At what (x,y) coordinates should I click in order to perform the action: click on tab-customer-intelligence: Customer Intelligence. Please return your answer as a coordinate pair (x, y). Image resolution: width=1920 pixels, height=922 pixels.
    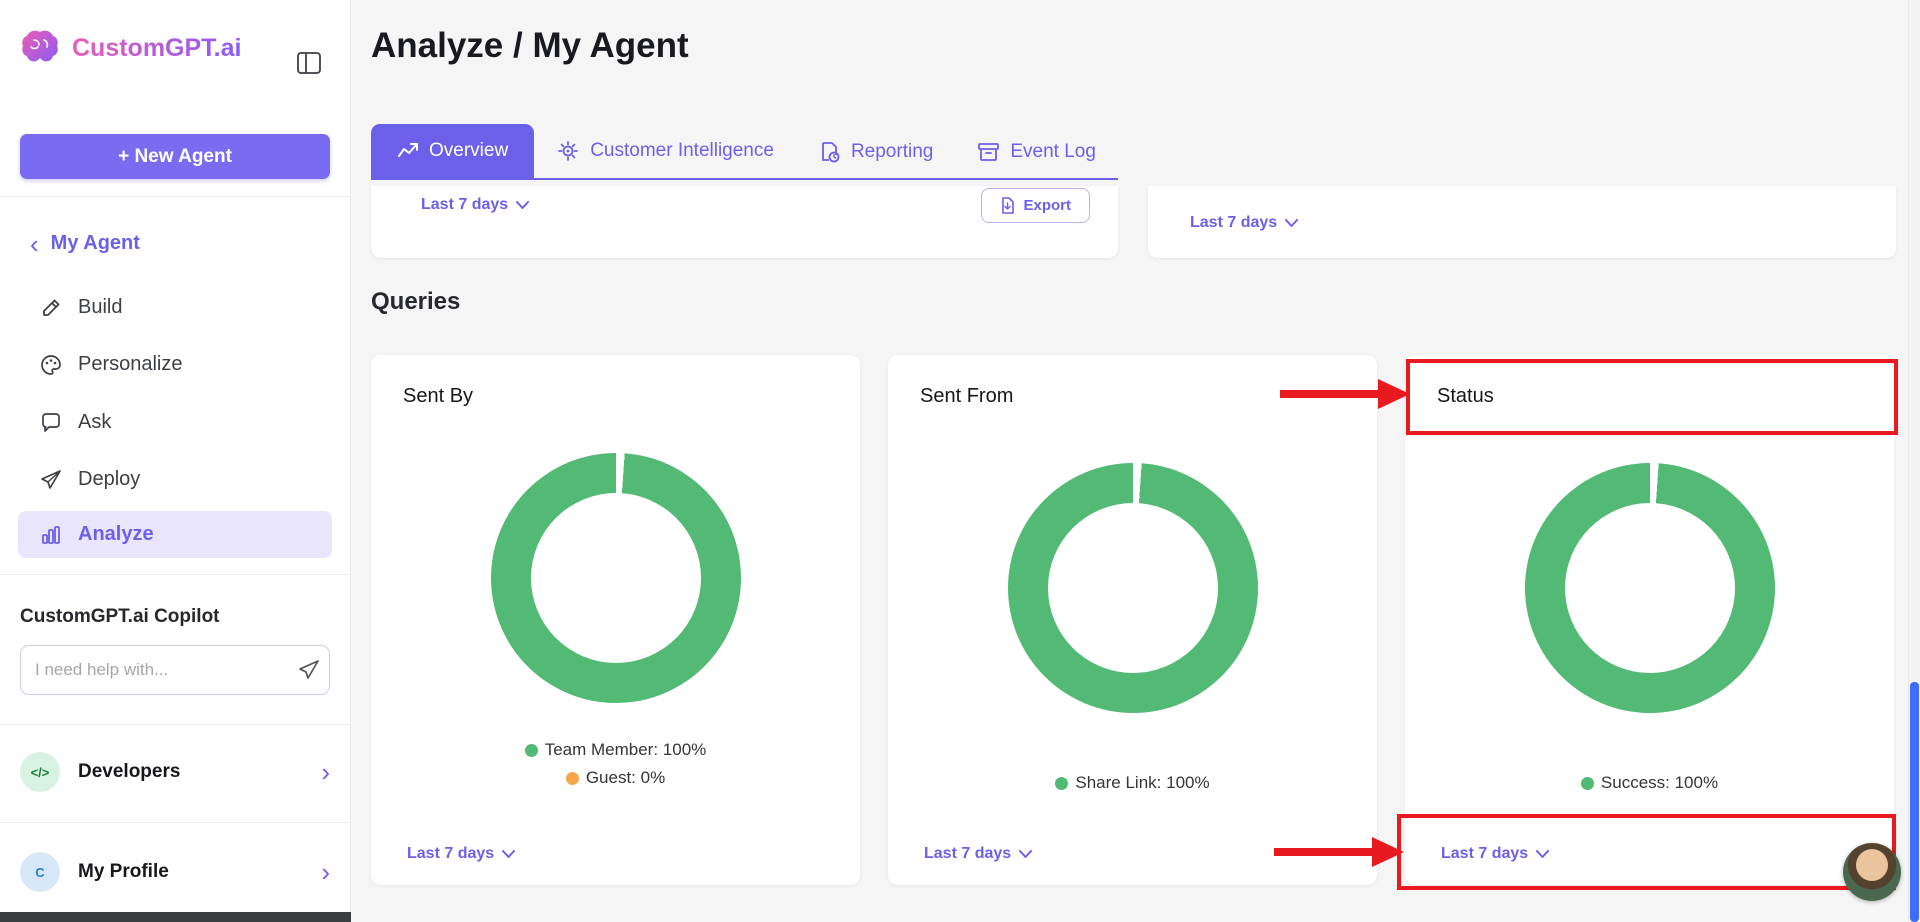
    Looking at the image, I should click on (665, 151).